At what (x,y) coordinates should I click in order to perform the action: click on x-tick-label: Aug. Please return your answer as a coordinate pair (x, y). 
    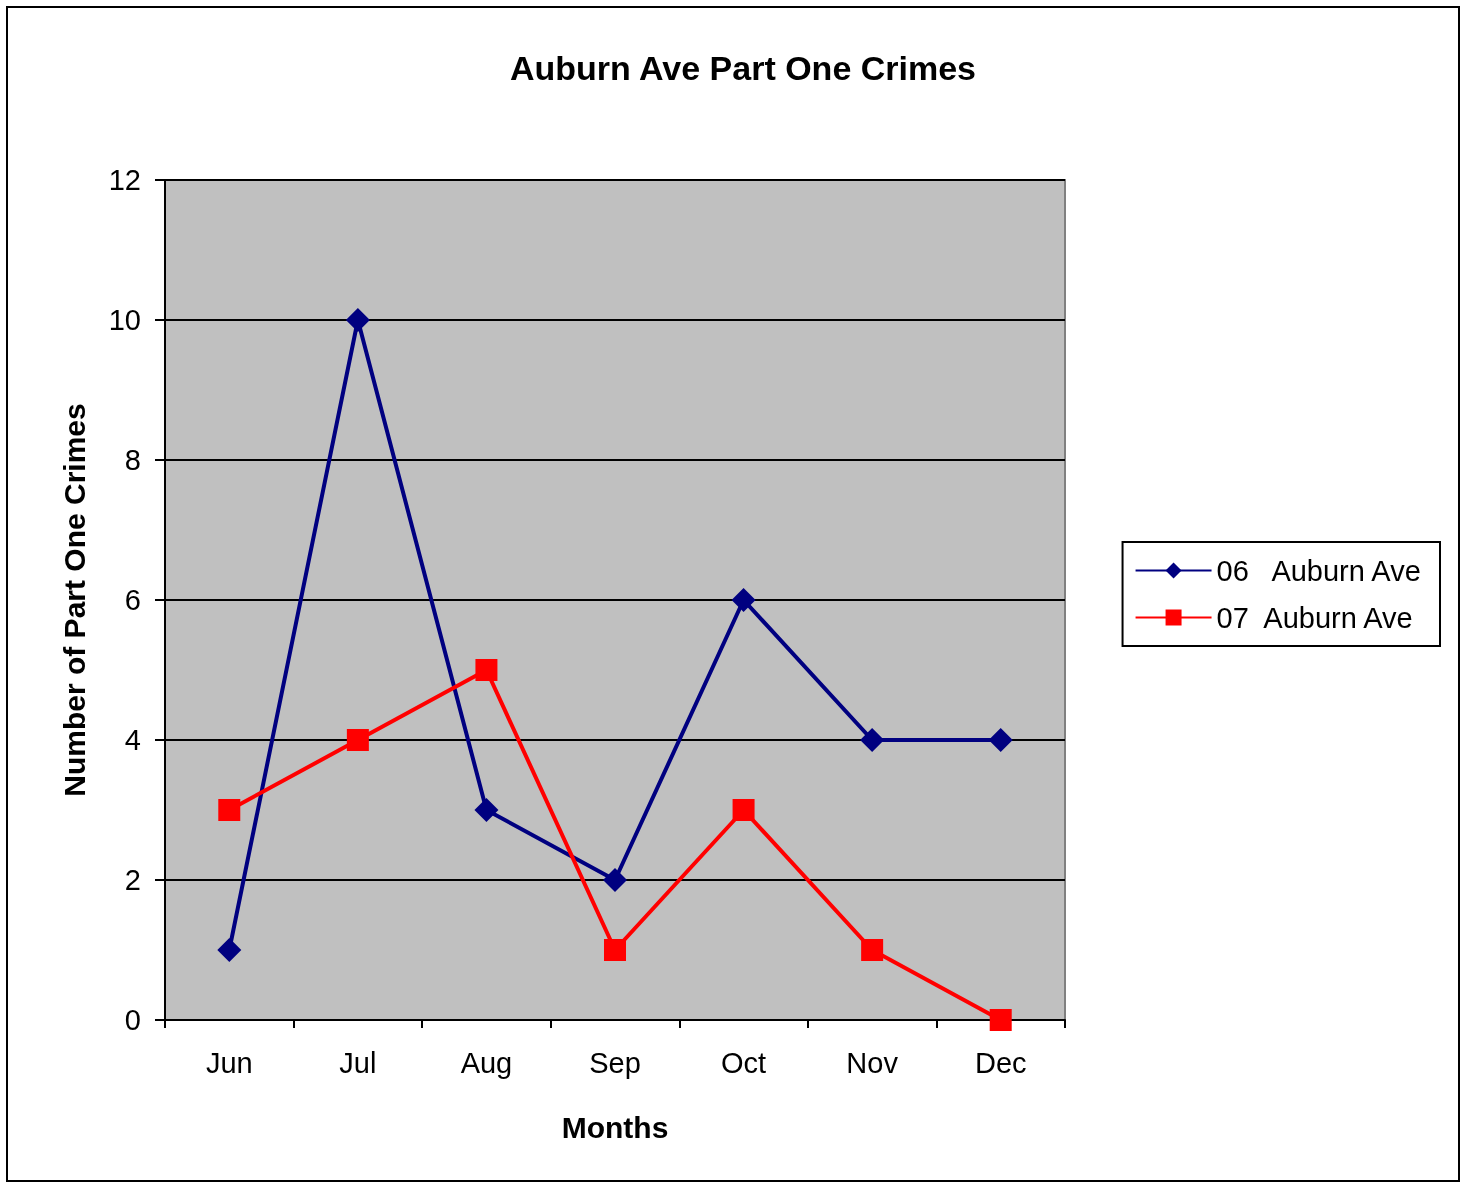
    Looking at the image, I should click on (486, 1062).